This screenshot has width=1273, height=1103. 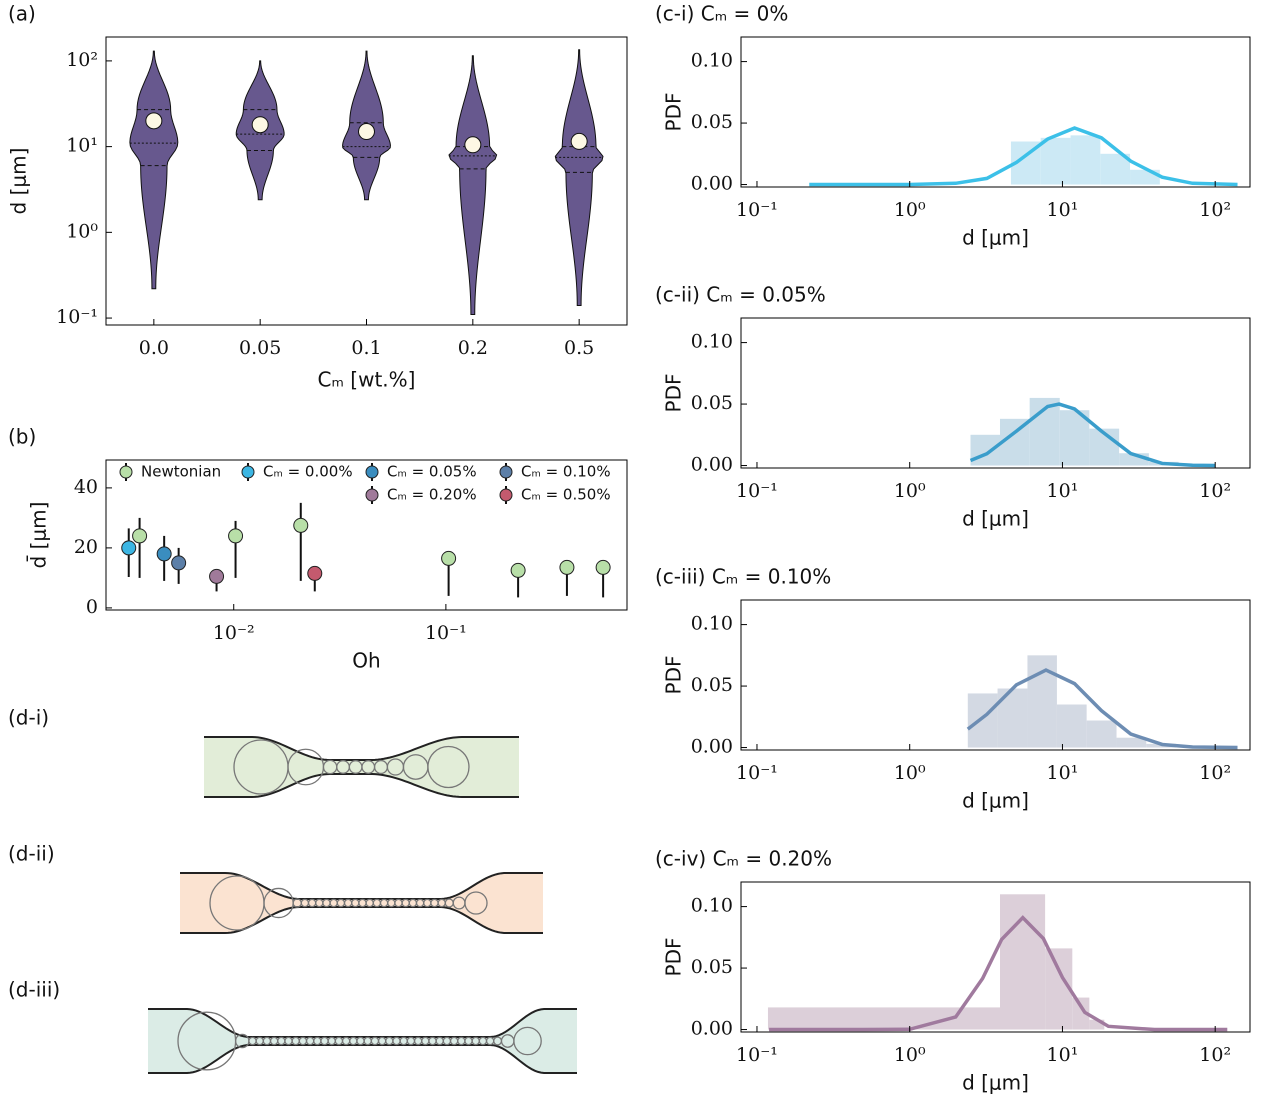 What do you see at coordinates (743, 577) in the screenshot?
I see `panel-title: (c-iii) Cₘ = 0.10%` at bounding box center [743, 577].